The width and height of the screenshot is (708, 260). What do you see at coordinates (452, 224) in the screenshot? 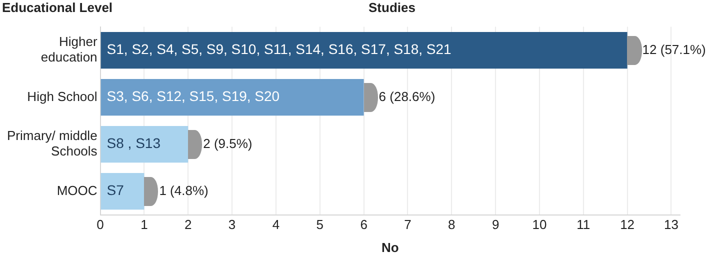
I see `x-tick-label: 8` at bounding box center [452, 224].